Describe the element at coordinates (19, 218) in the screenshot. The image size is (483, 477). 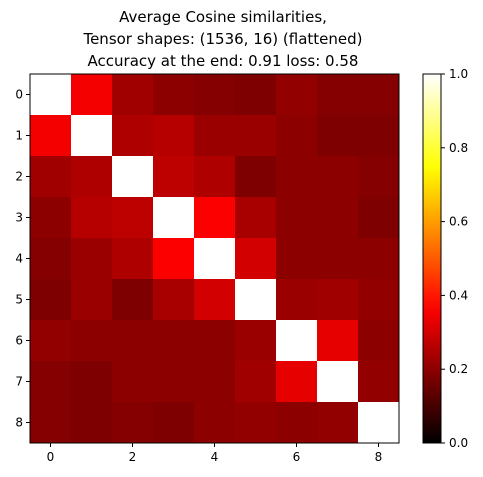
I see `y-tick-label: 3` at that location.